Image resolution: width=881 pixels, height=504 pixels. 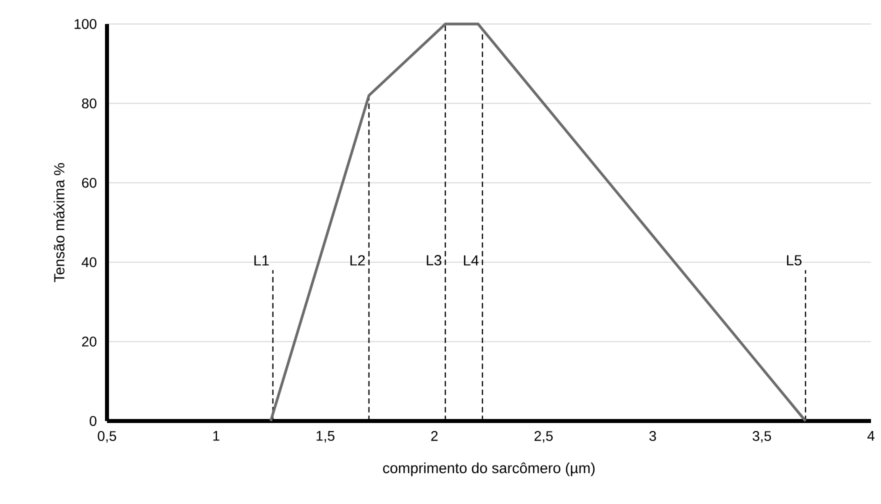 What do you see at coordinates (870, 436) in the screenshot?
I see `x-tick-label: 4` at bounding box center [870, 436].